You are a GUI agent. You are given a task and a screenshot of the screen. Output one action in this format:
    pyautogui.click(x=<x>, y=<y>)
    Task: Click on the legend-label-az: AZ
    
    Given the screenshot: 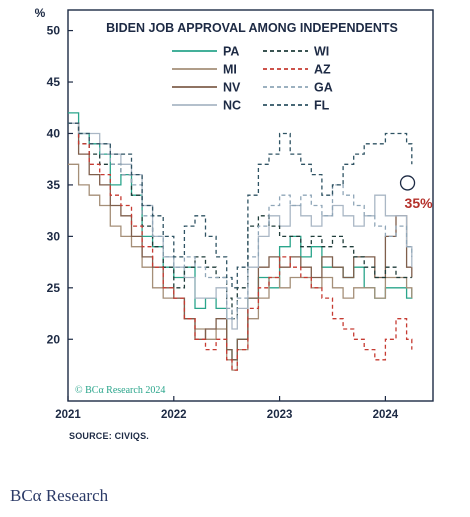 What is the action you would take?
    pyautogui.click(x=322, y=70)
    